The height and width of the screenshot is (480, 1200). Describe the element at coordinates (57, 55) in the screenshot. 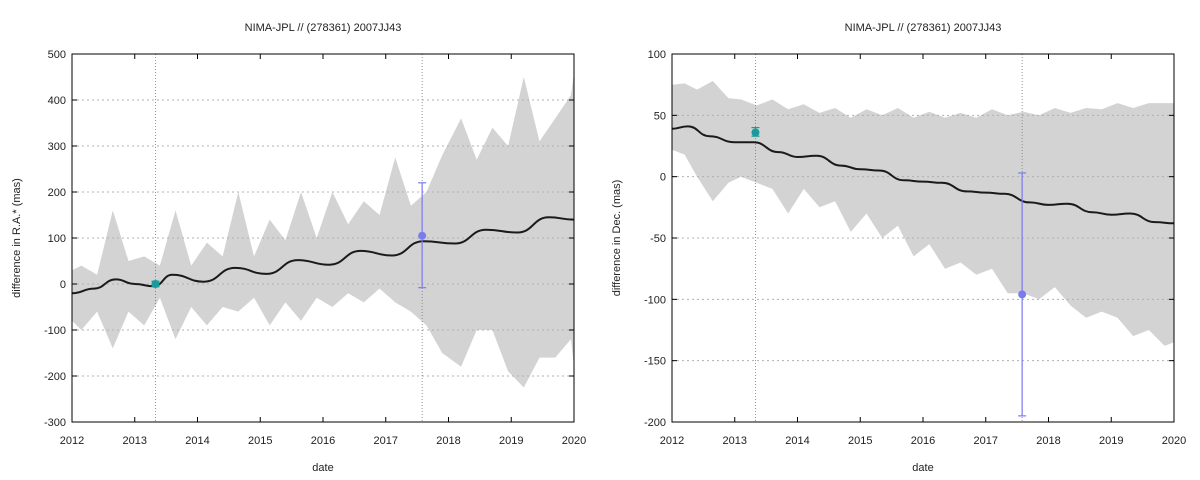

I see `y-tick-label: 500` at that location.